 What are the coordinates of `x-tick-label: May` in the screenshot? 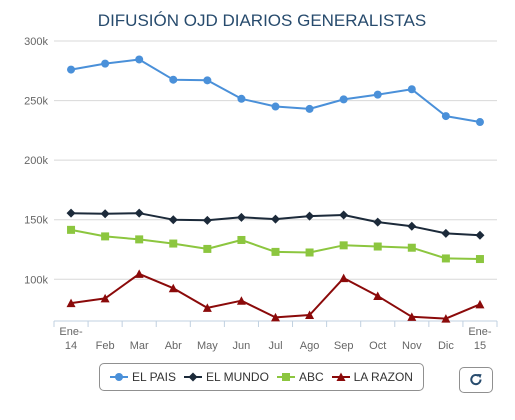 It's located at (207, 346).